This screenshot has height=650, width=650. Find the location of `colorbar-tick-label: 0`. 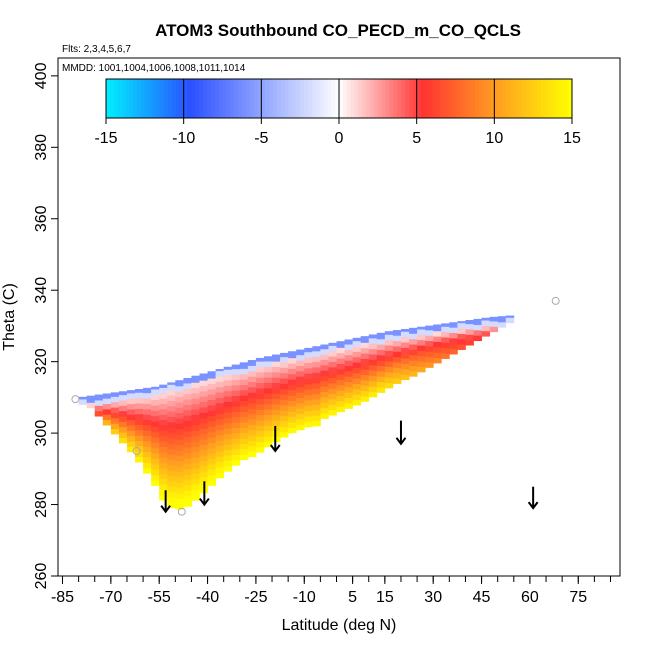

colorbar-tick-label: 0 is located at coordinates (339, 138).